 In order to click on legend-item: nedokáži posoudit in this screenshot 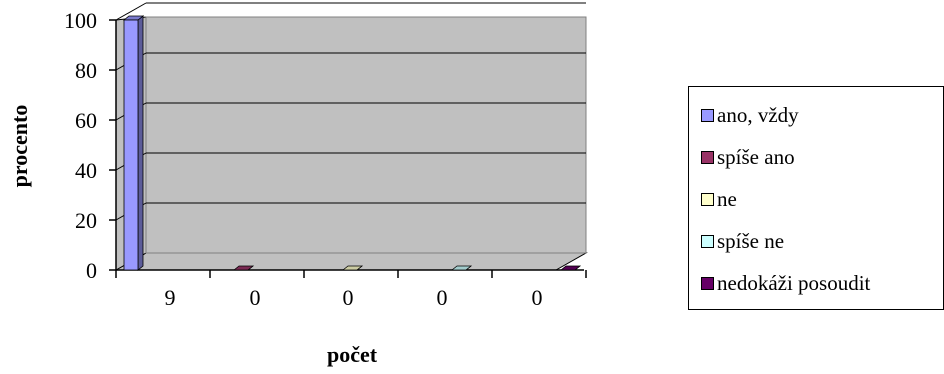, I will do `click(785, 283)`.